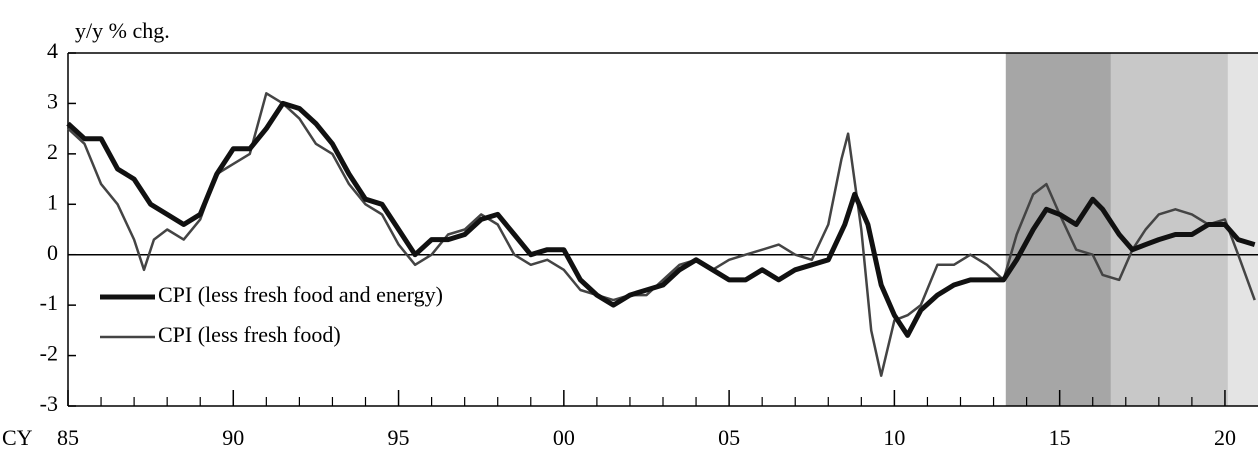 The width and height of the screenshot is (1258, 454). What do you see at coordinates (52, 252) in the screenshot?
I see `y-tick-label: 0` at bounding box center [52, 252].